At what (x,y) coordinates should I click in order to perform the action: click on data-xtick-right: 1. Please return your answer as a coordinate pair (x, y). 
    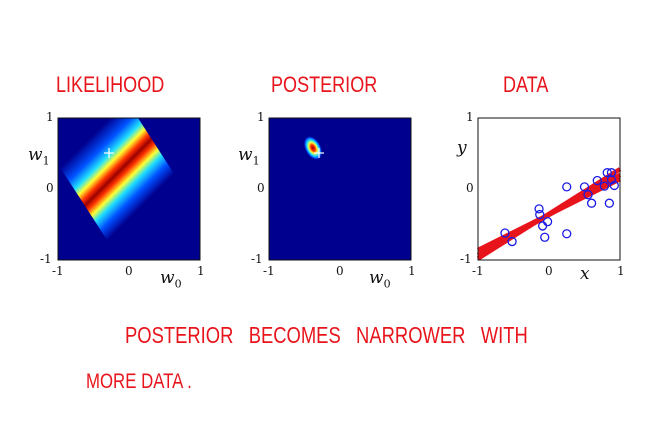
    Looking at the image, I should click on (621, 271).